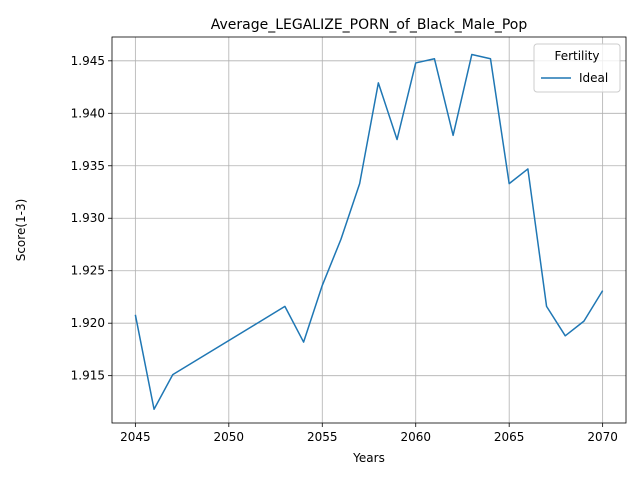 The width and height of the screenshot is (640, 480). What do you see at coordinates (415, 437) in the screenshot?
I see `x-tick-label: 2060` at bounding box center [415, 437].